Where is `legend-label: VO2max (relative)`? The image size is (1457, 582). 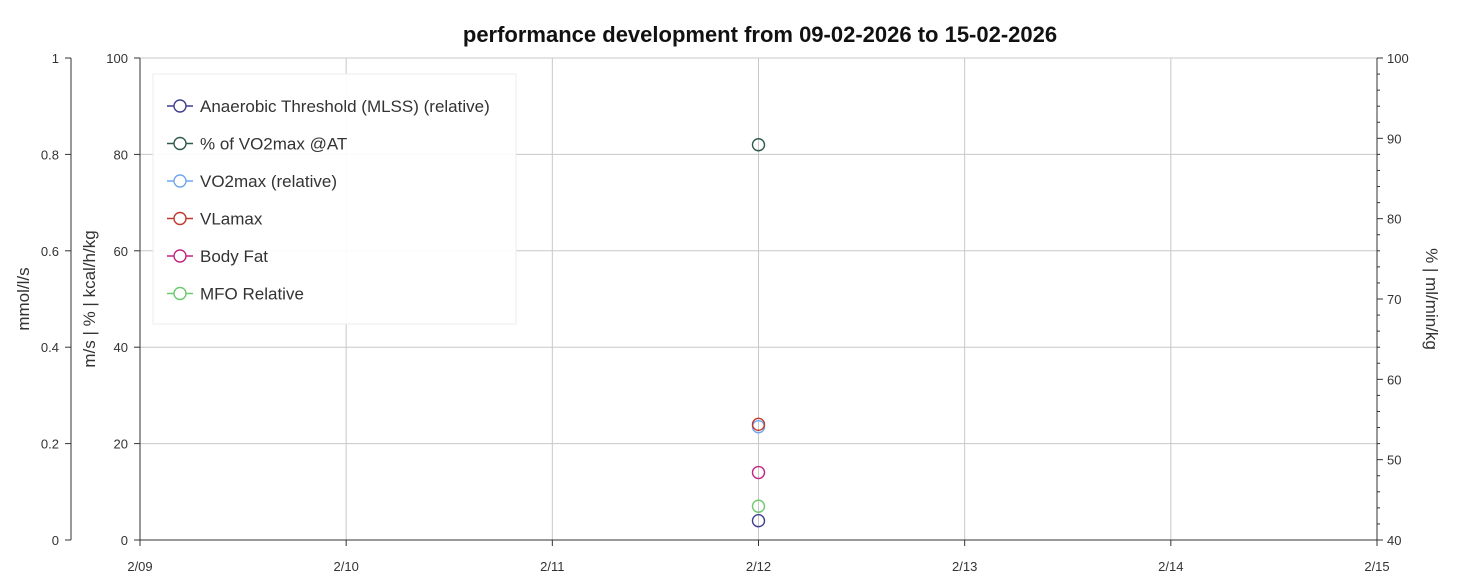 legend-label: VO2max (relative) is located at coordinates (268, 181).